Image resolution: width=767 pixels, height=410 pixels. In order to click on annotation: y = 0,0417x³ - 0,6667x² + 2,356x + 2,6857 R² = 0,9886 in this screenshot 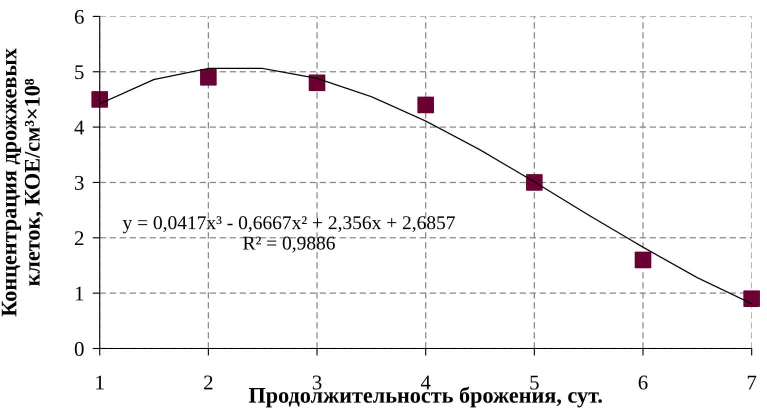, I will do `click(288, 234)`.